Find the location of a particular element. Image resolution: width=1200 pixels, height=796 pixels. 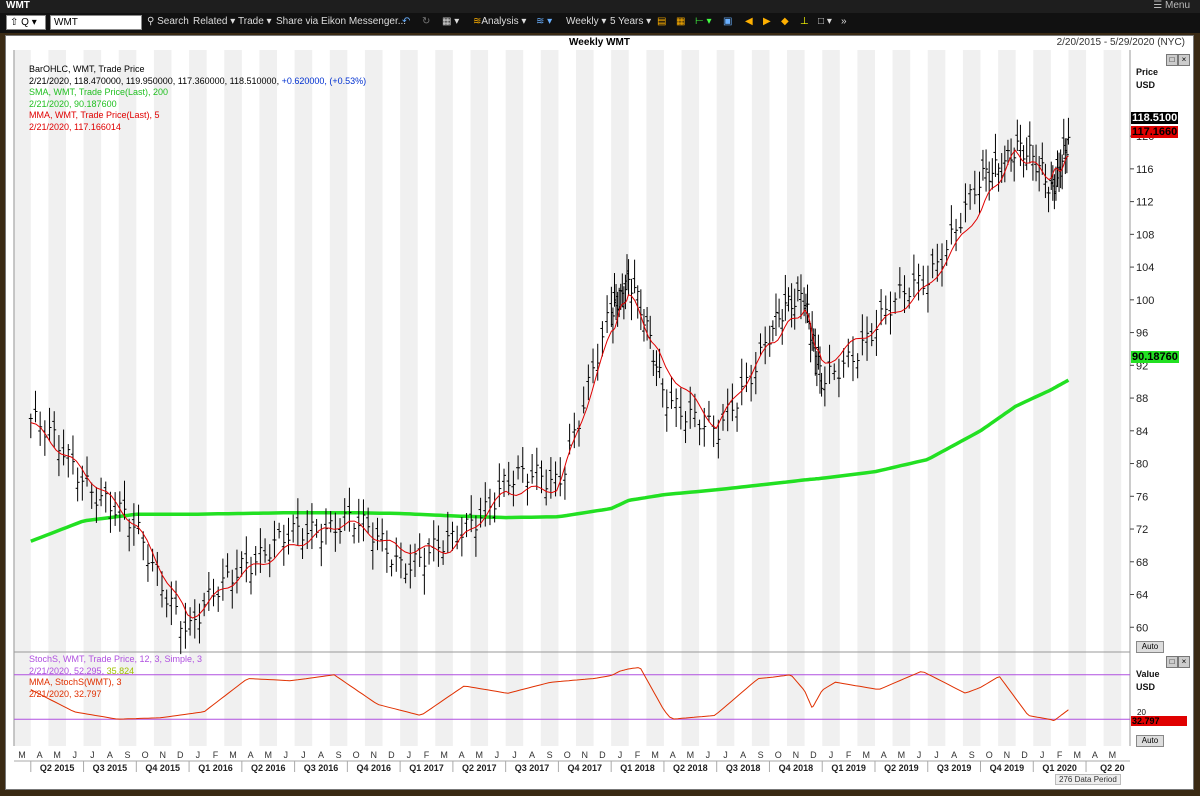

legend-sma-value: 2/21/2020, 90.187600 is located at coordinates (73, 103).